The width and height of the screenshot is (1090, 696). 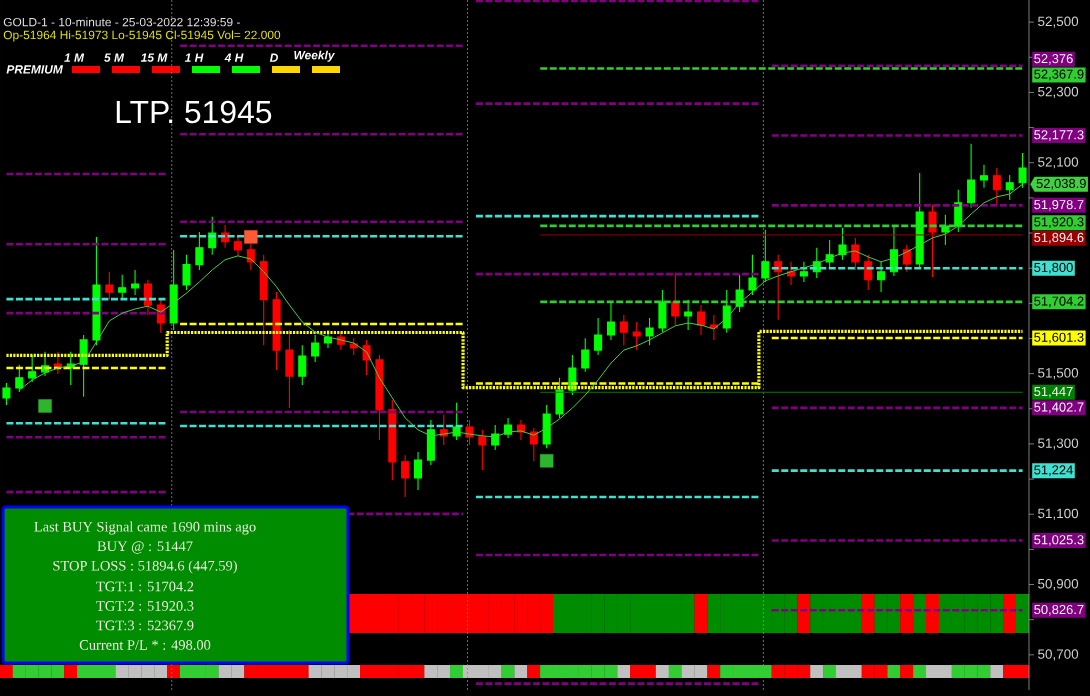 I want to click on text: PREMIUM, so click(x=35, y=69).